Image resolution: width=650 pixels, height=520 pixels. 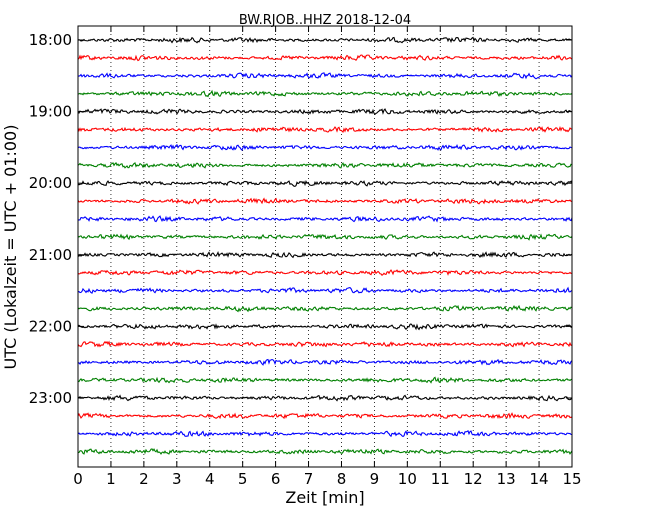 What do you see at coordinates (177, 479) in the screenshot?
I see `x-tick-label: 3` at bounding box center [177, 479].